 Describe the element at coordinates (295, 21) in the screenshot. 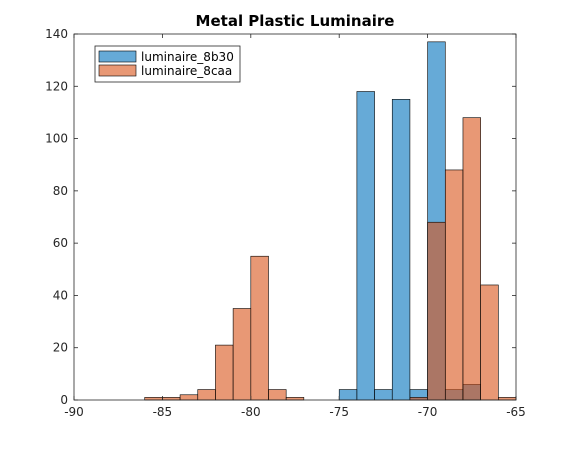

I see `chart-title: Metal Plastic Luminaire` at that location.